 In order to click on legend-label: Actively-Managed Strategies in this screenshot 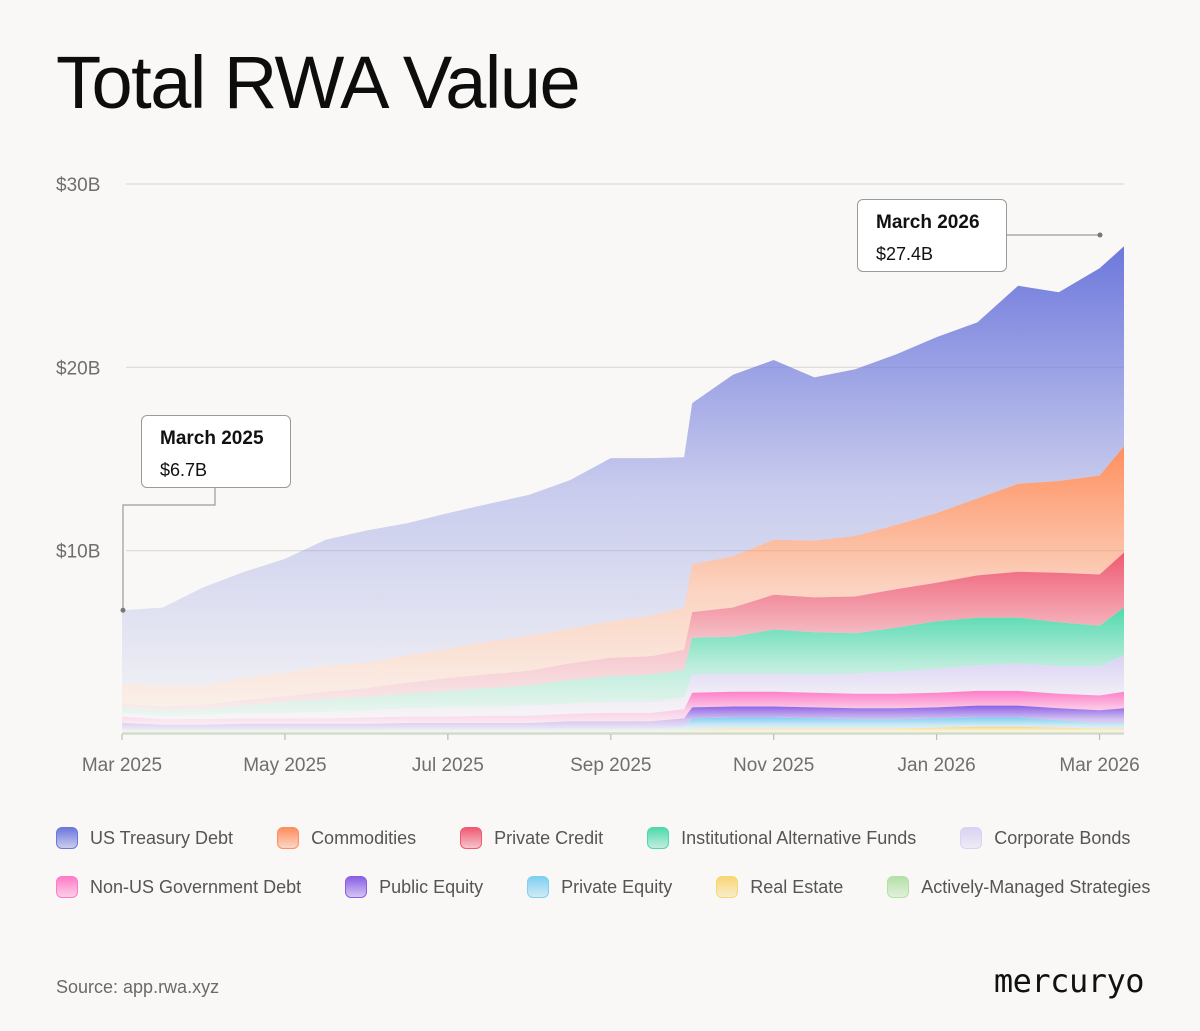, I will do `click(1036, 886)`.